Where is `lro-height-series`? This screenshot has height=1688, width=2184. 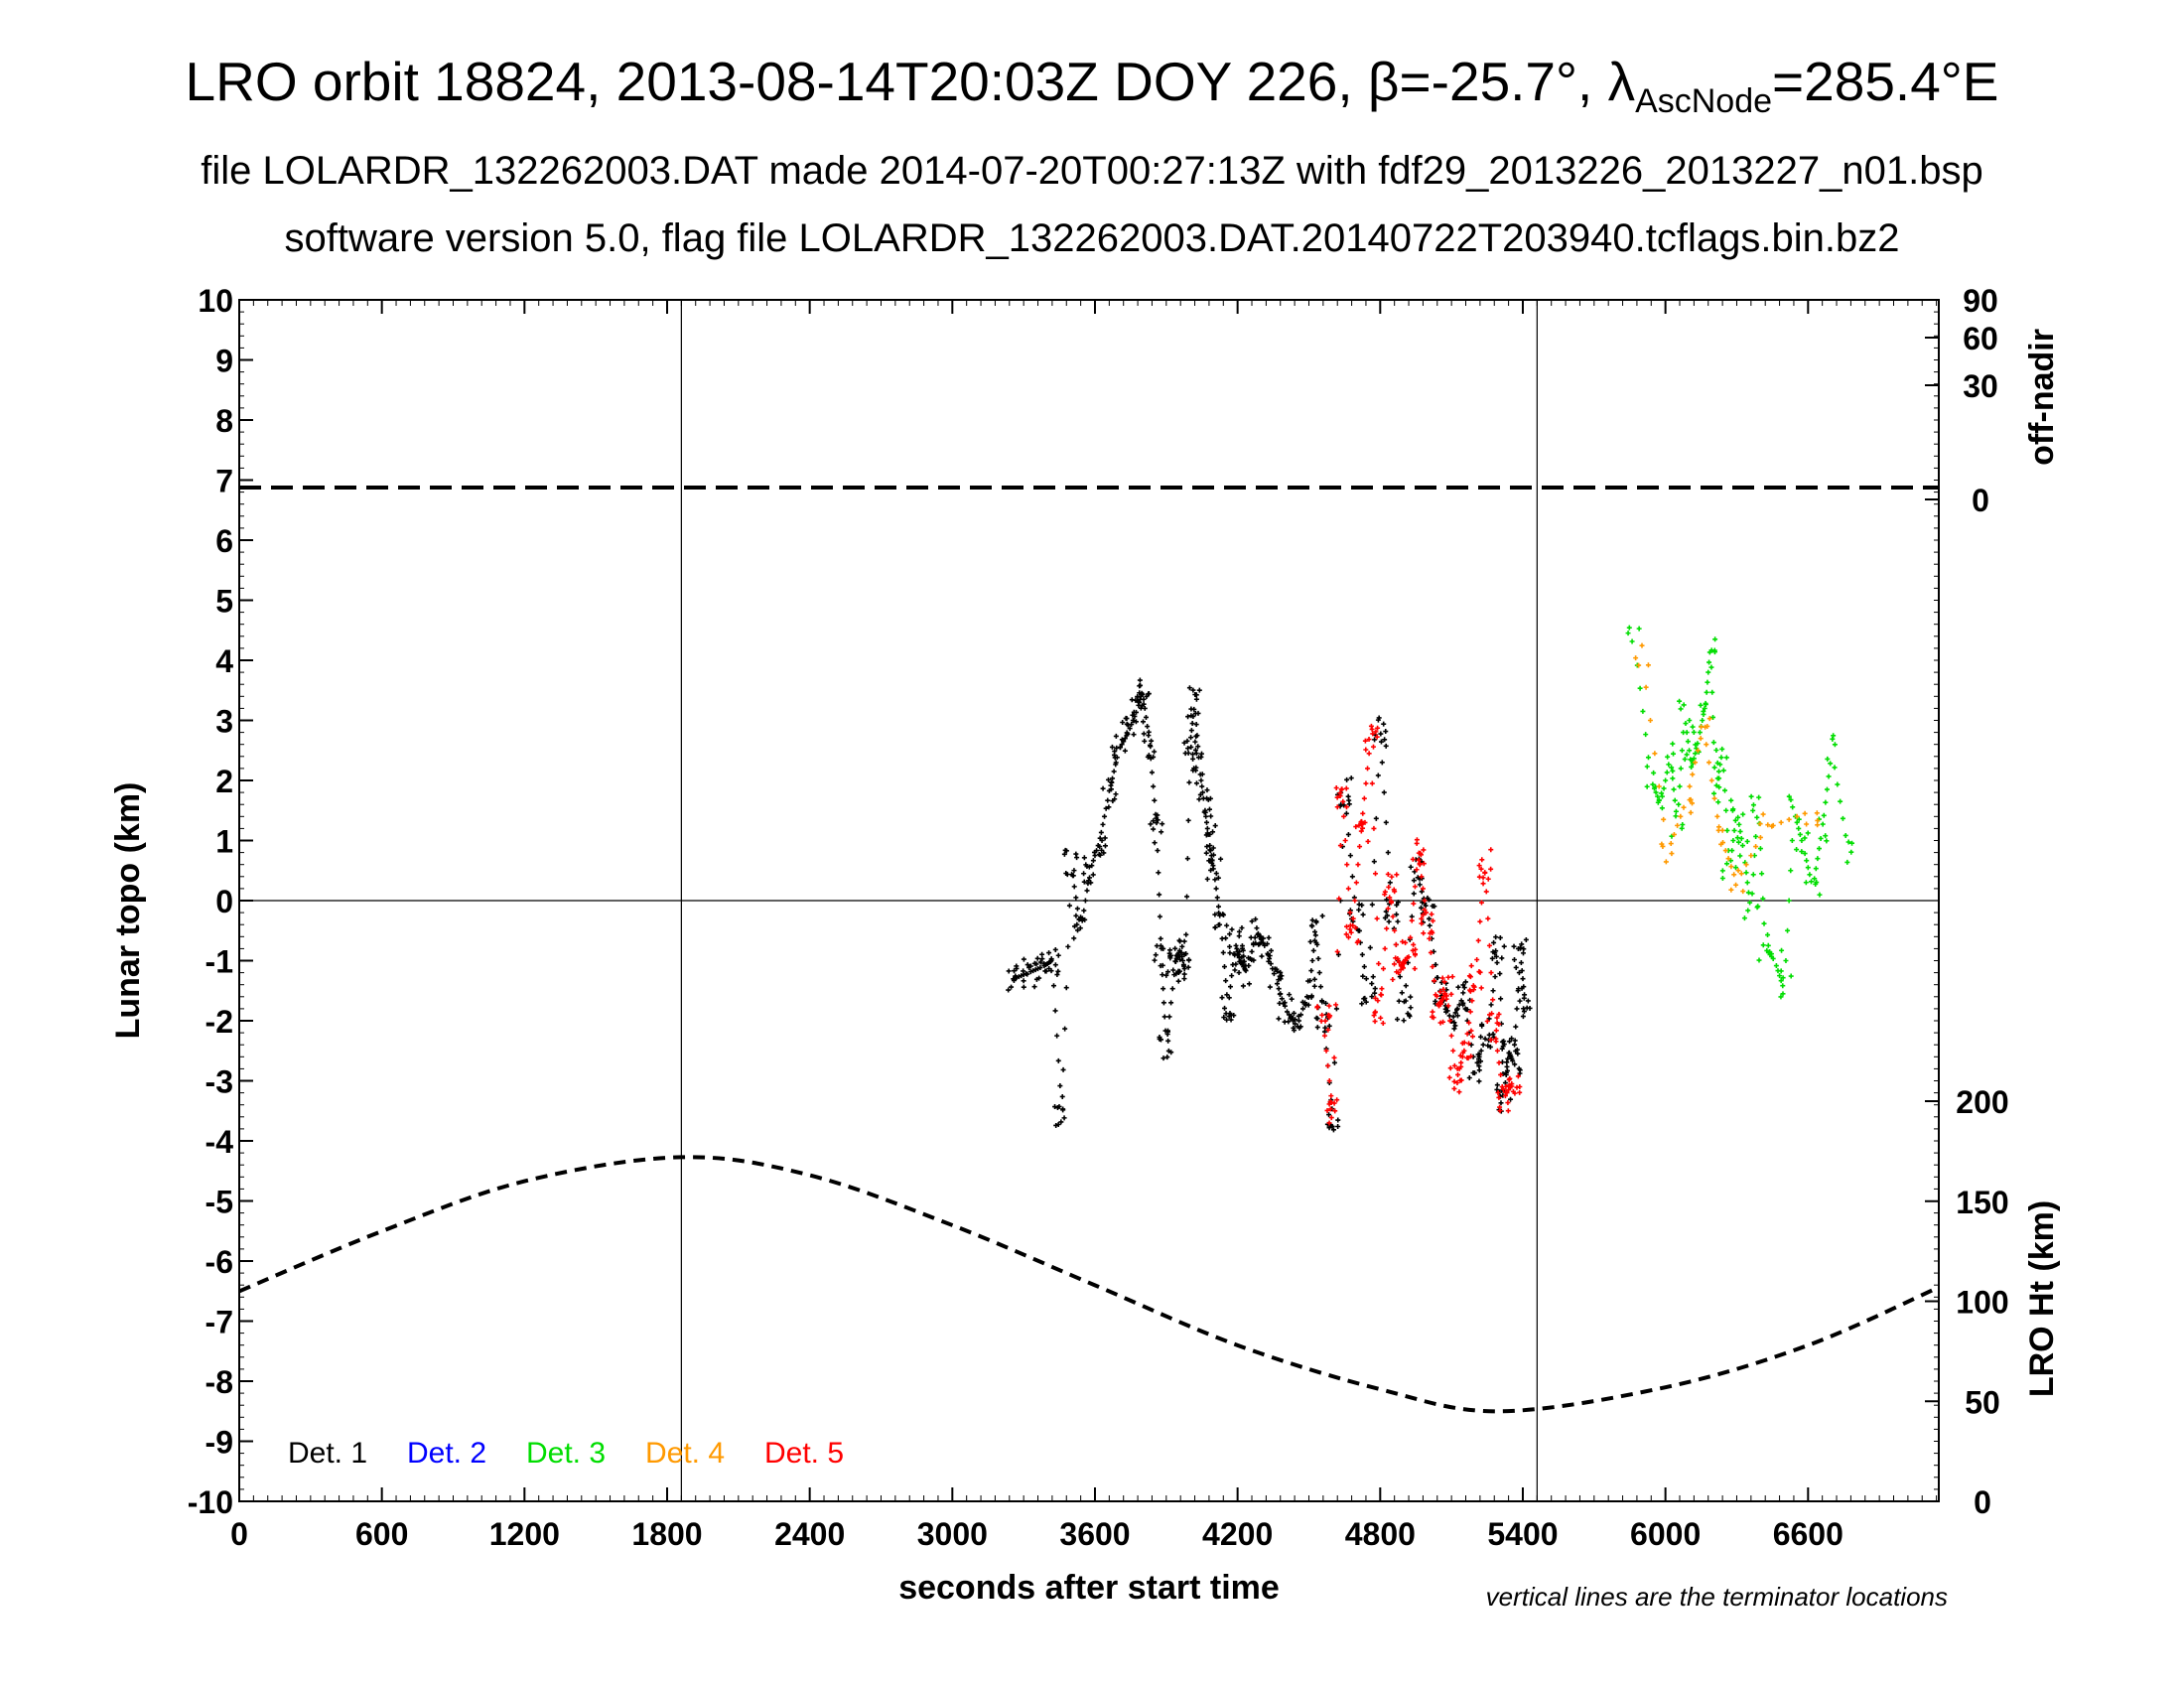
lro-height-series is located at coordinates (1089, 1284).